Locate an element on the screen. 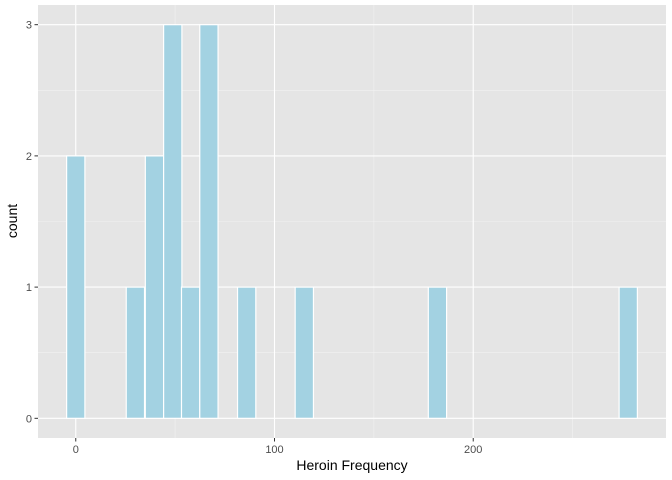  y-tick-label: 3 is located at coordinates (29, 26).